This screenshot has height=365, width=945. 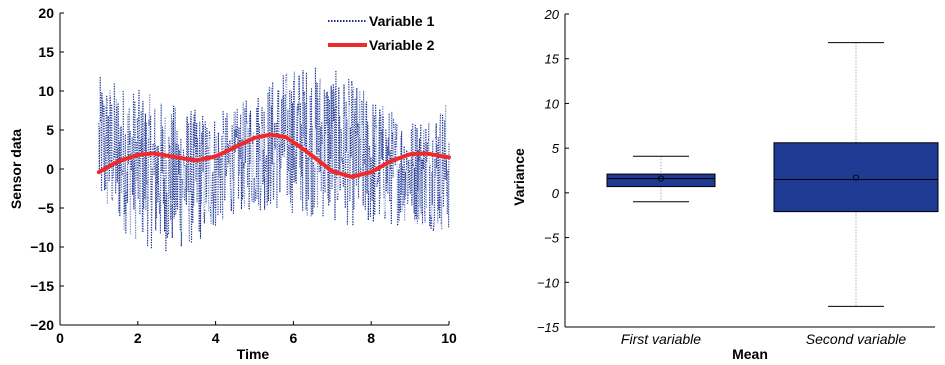 I want to click on left-y-tick-label: −10, so click(x=42, y=247).